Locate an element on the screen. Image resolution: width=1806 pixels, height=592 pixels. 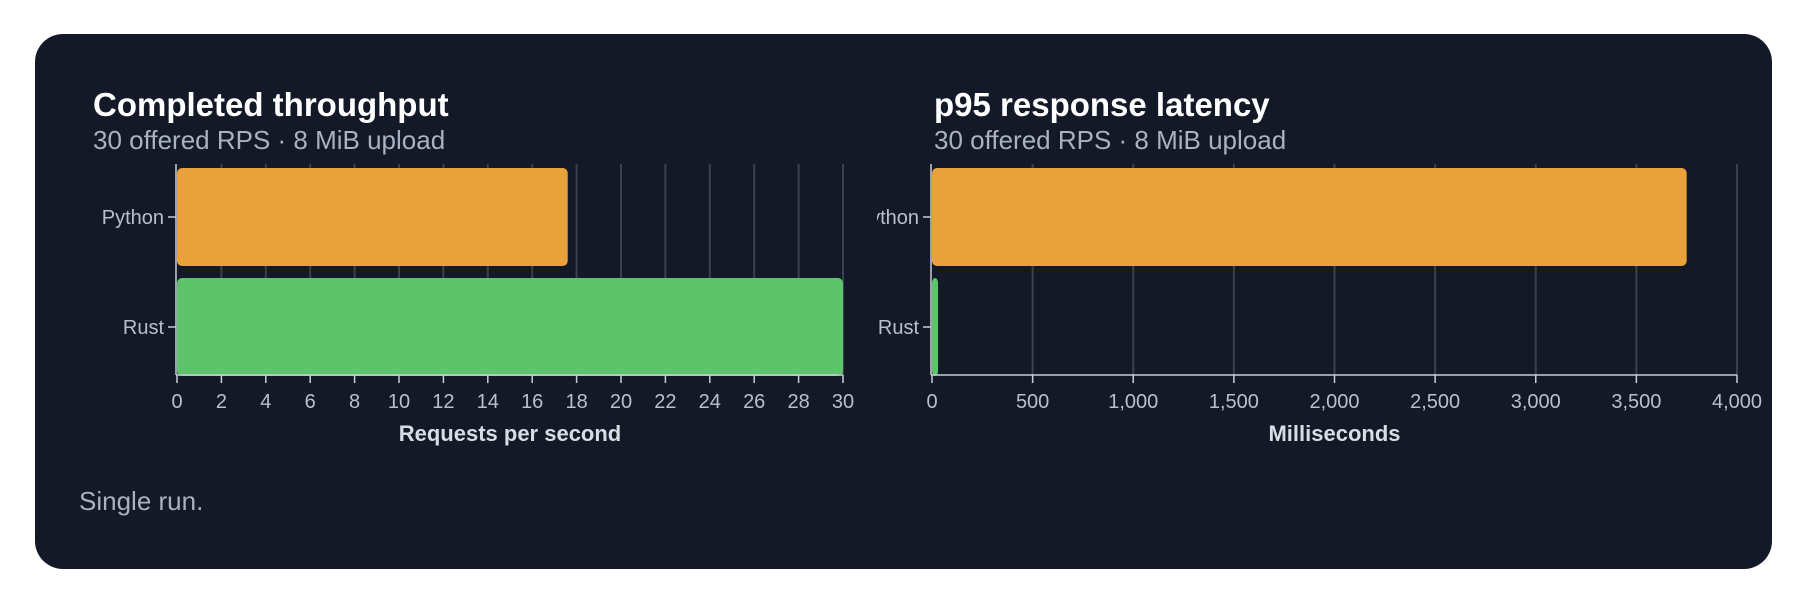
x-tick-label: 12 is located at coordinates (443, 402).